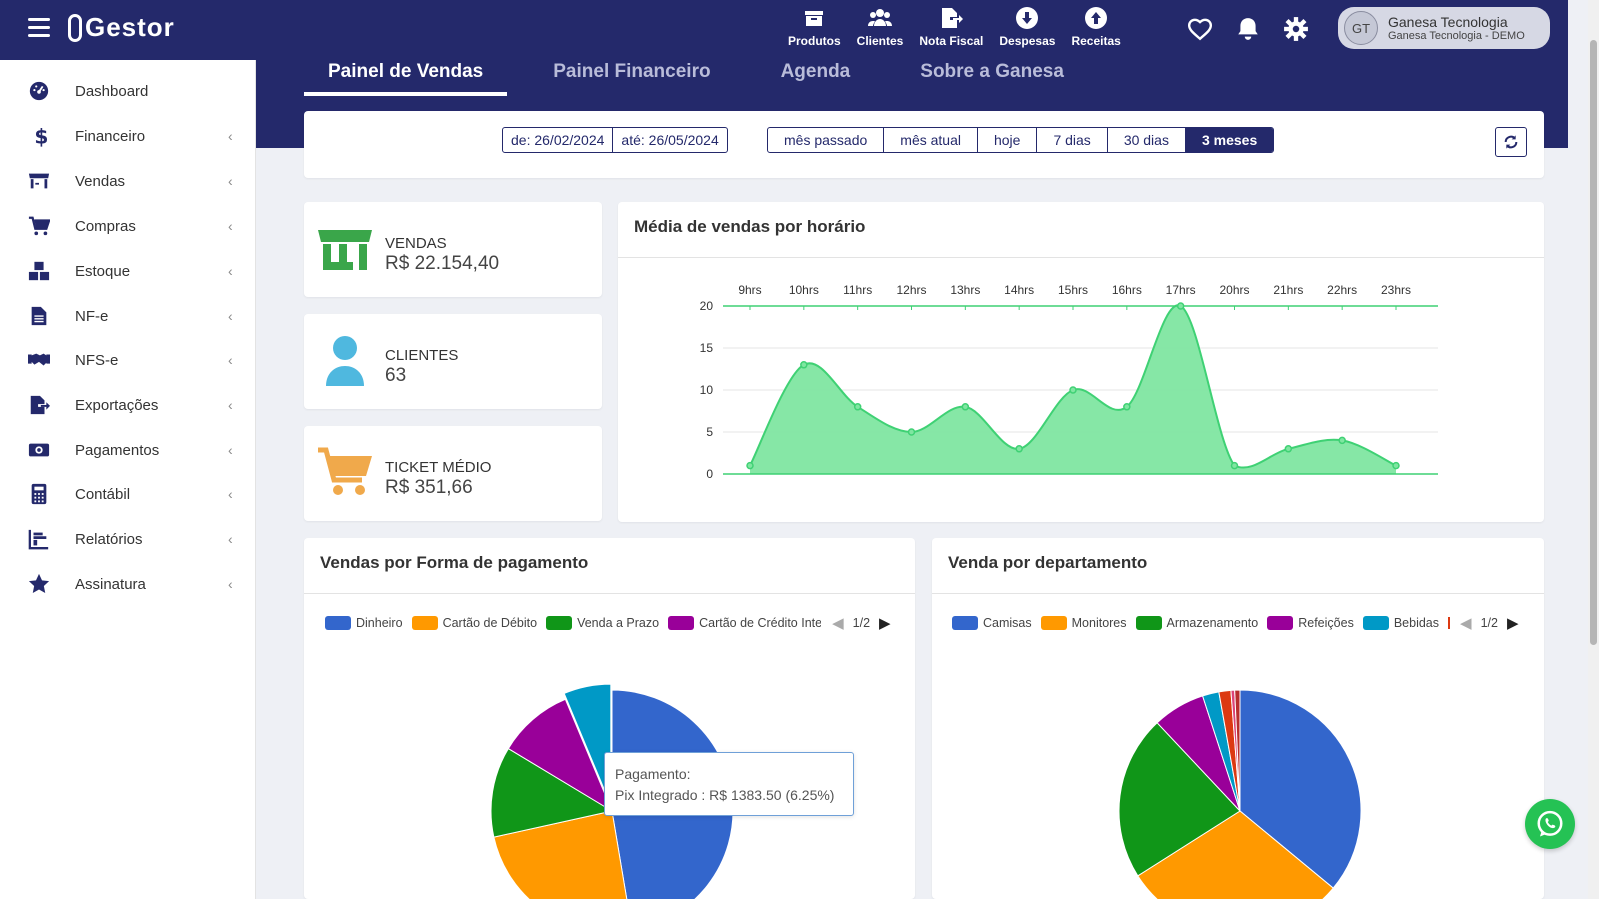 Image resolution: width=1599 pixels, height=899 pixels. I want to click on x-tick-label: 16hrs, so click(1127, 290).